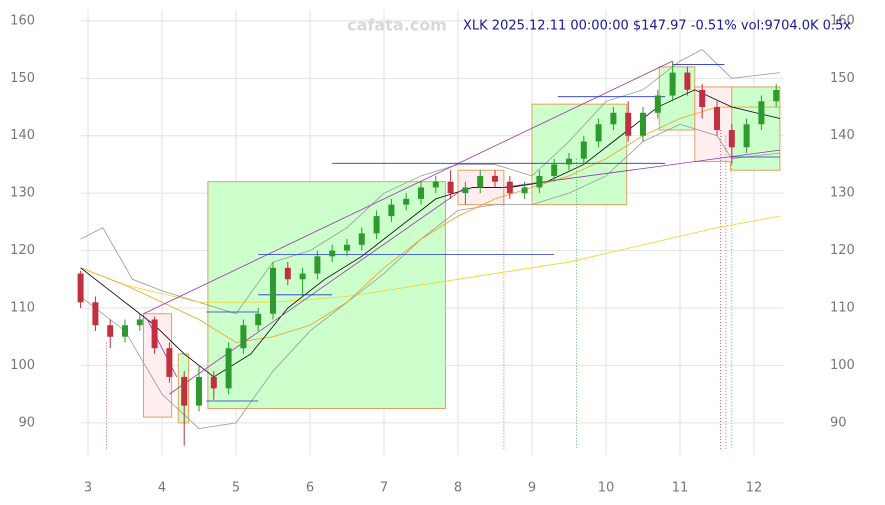  Describe the element at coordinates (22, 365) in the screenshot. I see `y-tick-label: 100` at that location.